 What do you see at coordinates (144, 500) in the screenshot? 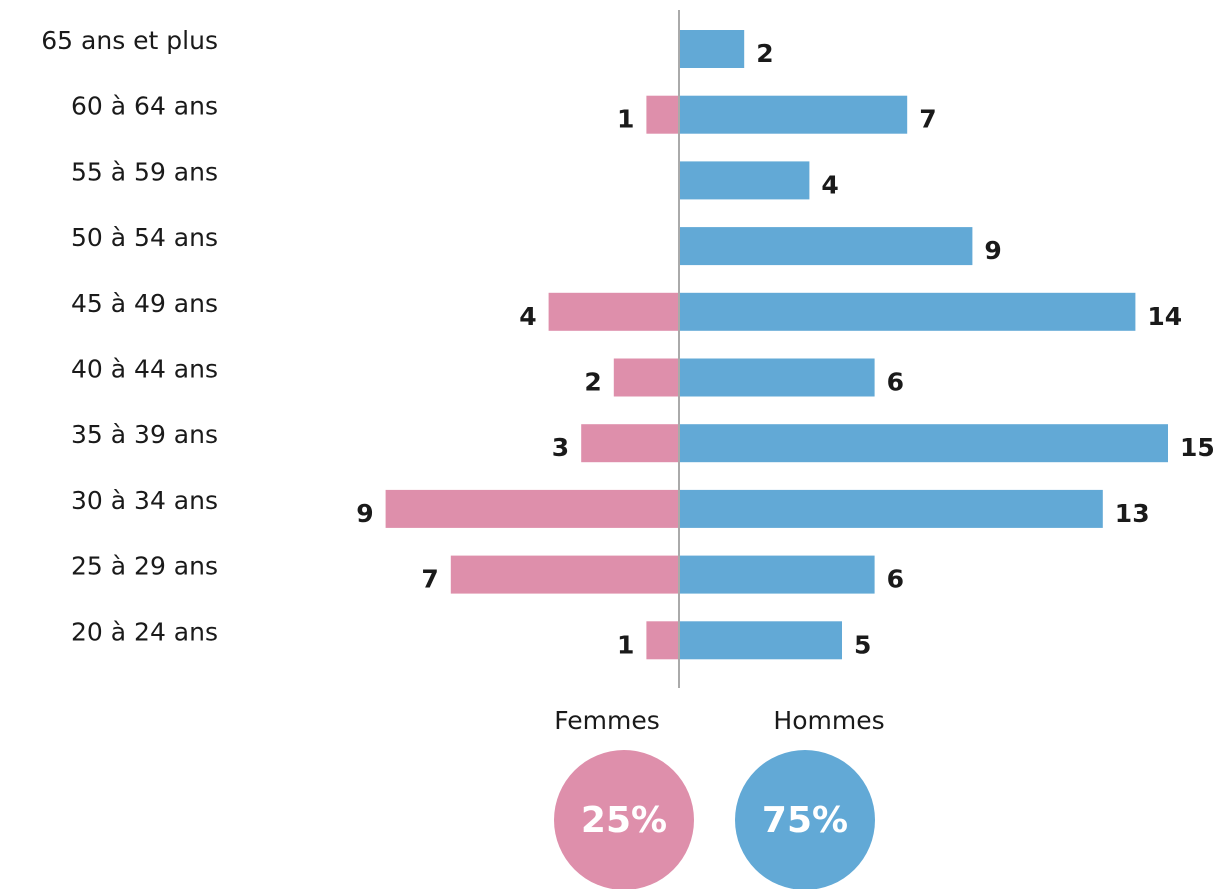
I see `category-label: 30 à 34 ans` at bounding box center [144, 500].